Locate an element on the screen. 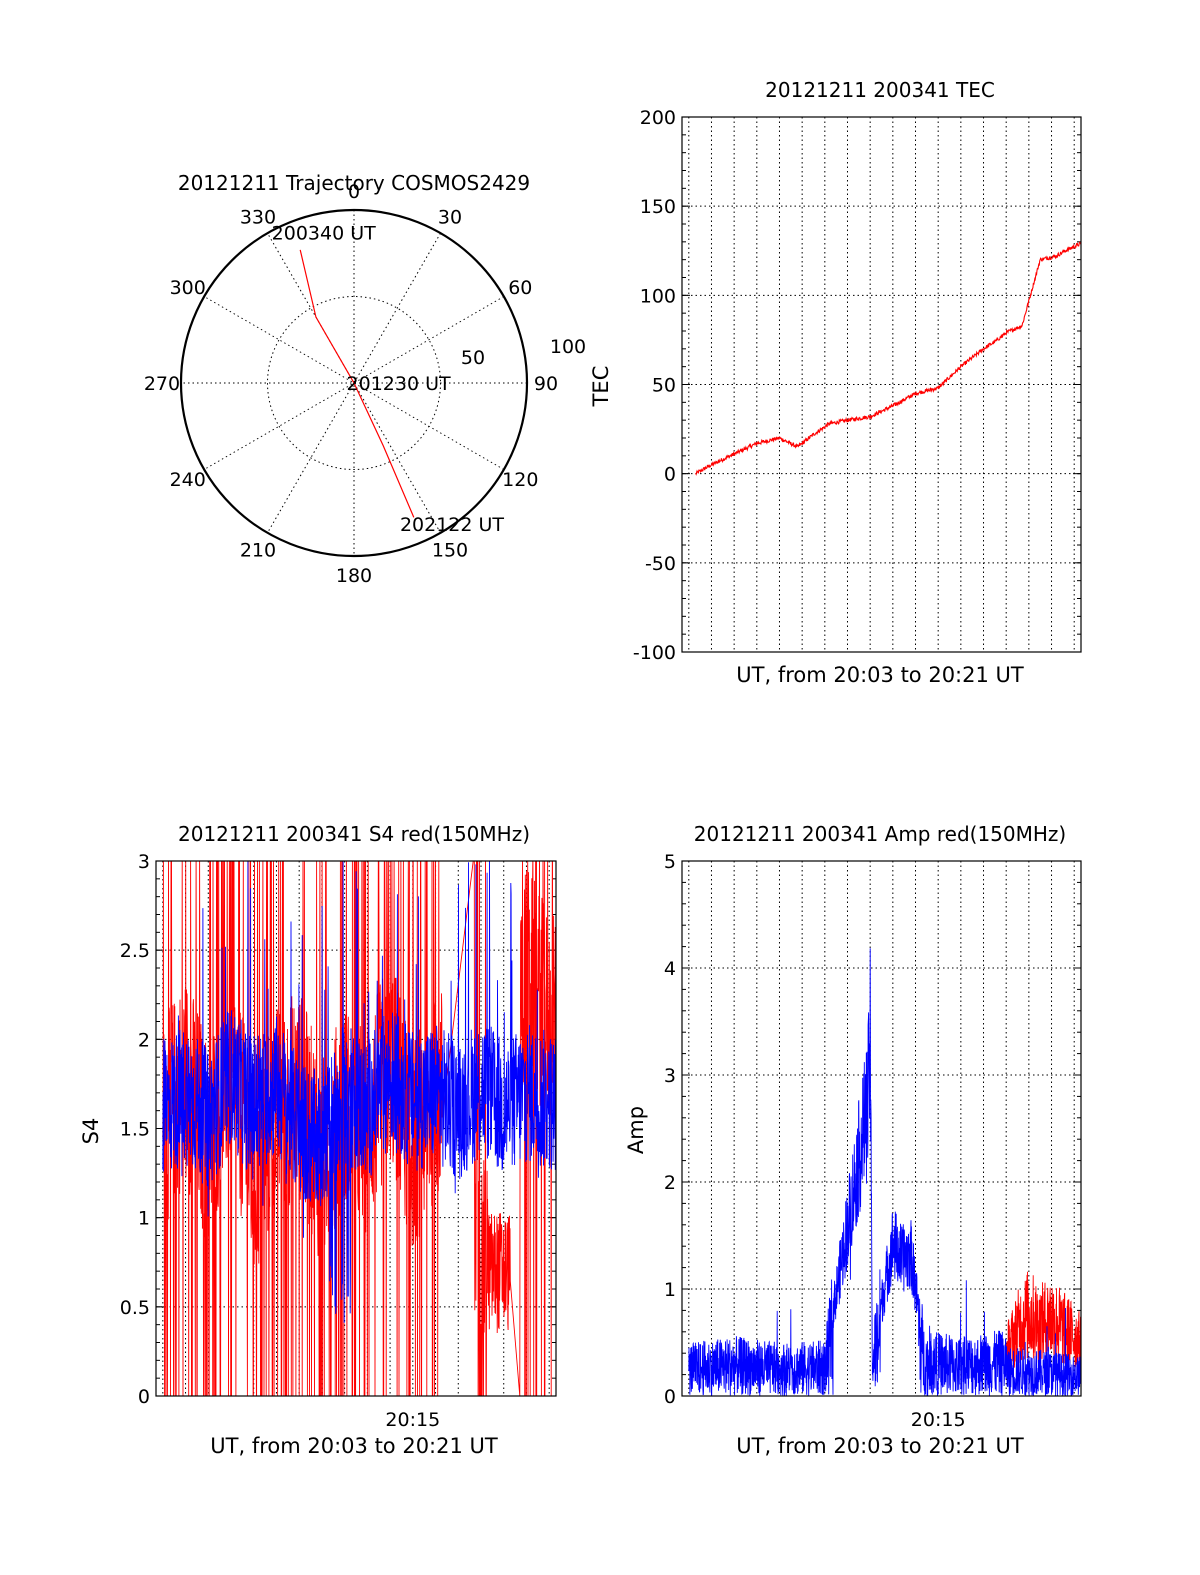  trajectory-annotation: 200340 UT is located at coordinates (324, 234).